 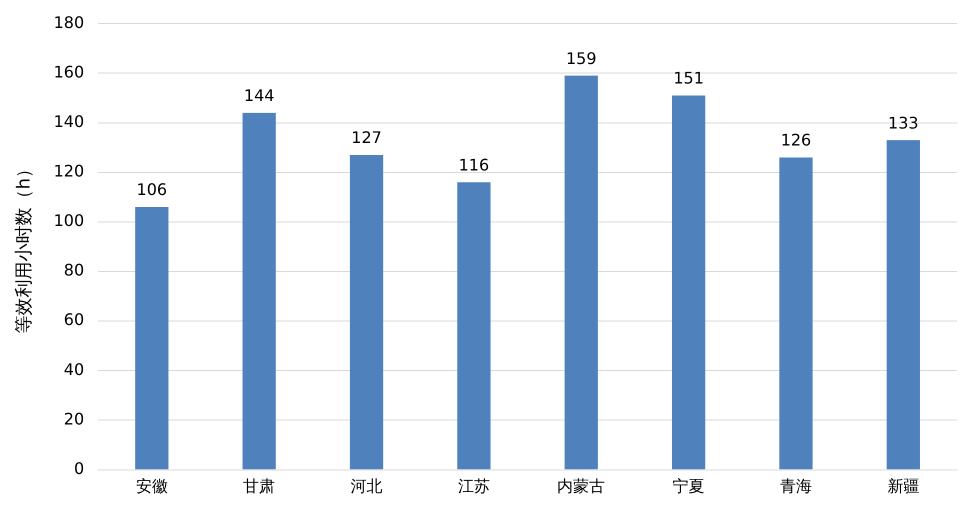 I want to click on data-label: 127, so click(x=366, y=138).